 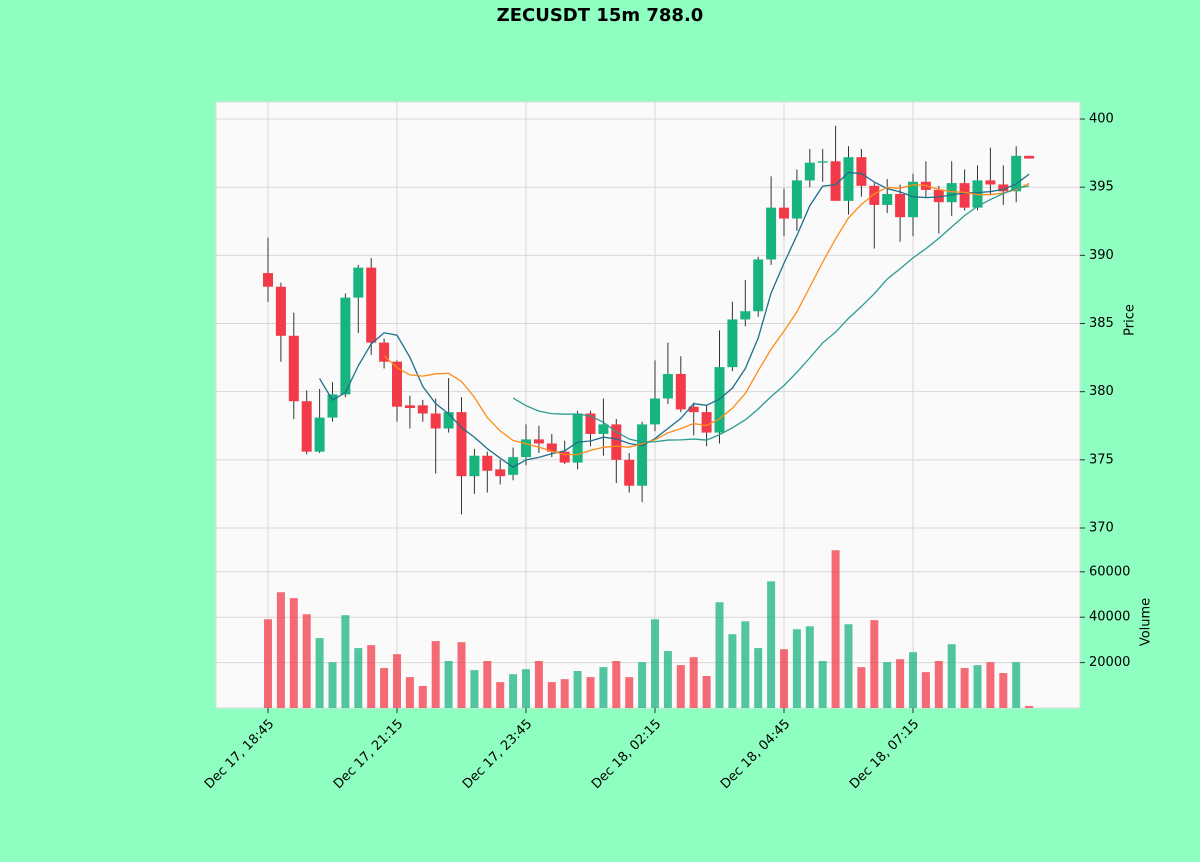 What do you see at coordinates (1109, 617) in the screenshot?
I see `volume-tick-label: 40000` at bounding box center [1109, 617].